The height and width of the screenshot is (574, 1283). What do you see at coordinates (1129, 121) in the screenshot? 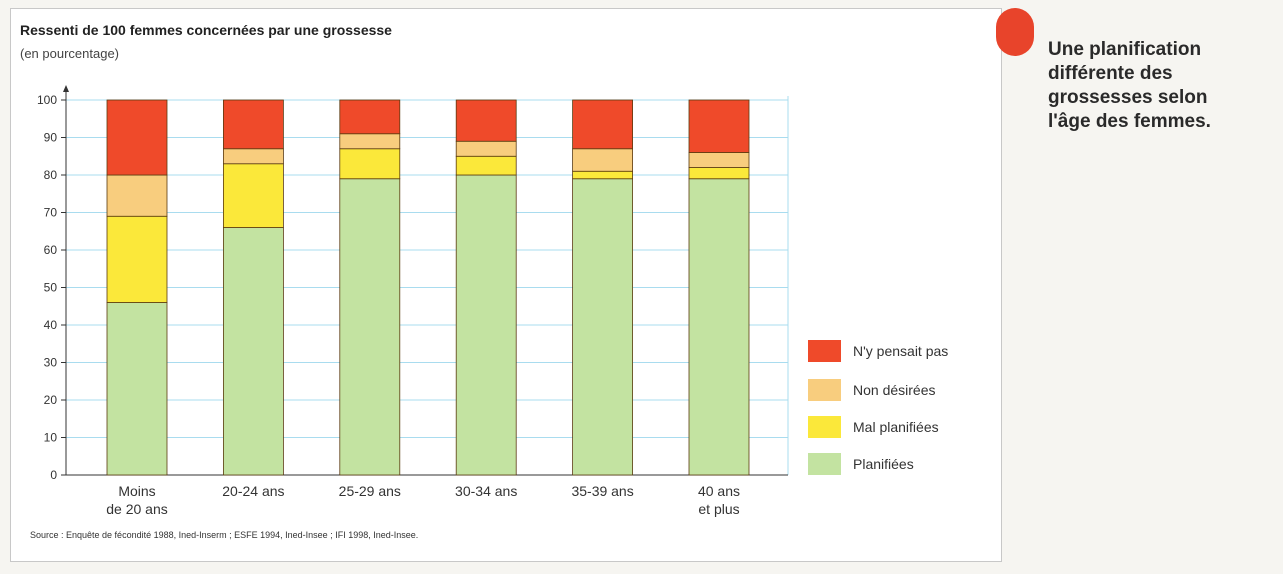
I see `caption-line: l'âge des femmes.` at bounding box center [1129, 121].